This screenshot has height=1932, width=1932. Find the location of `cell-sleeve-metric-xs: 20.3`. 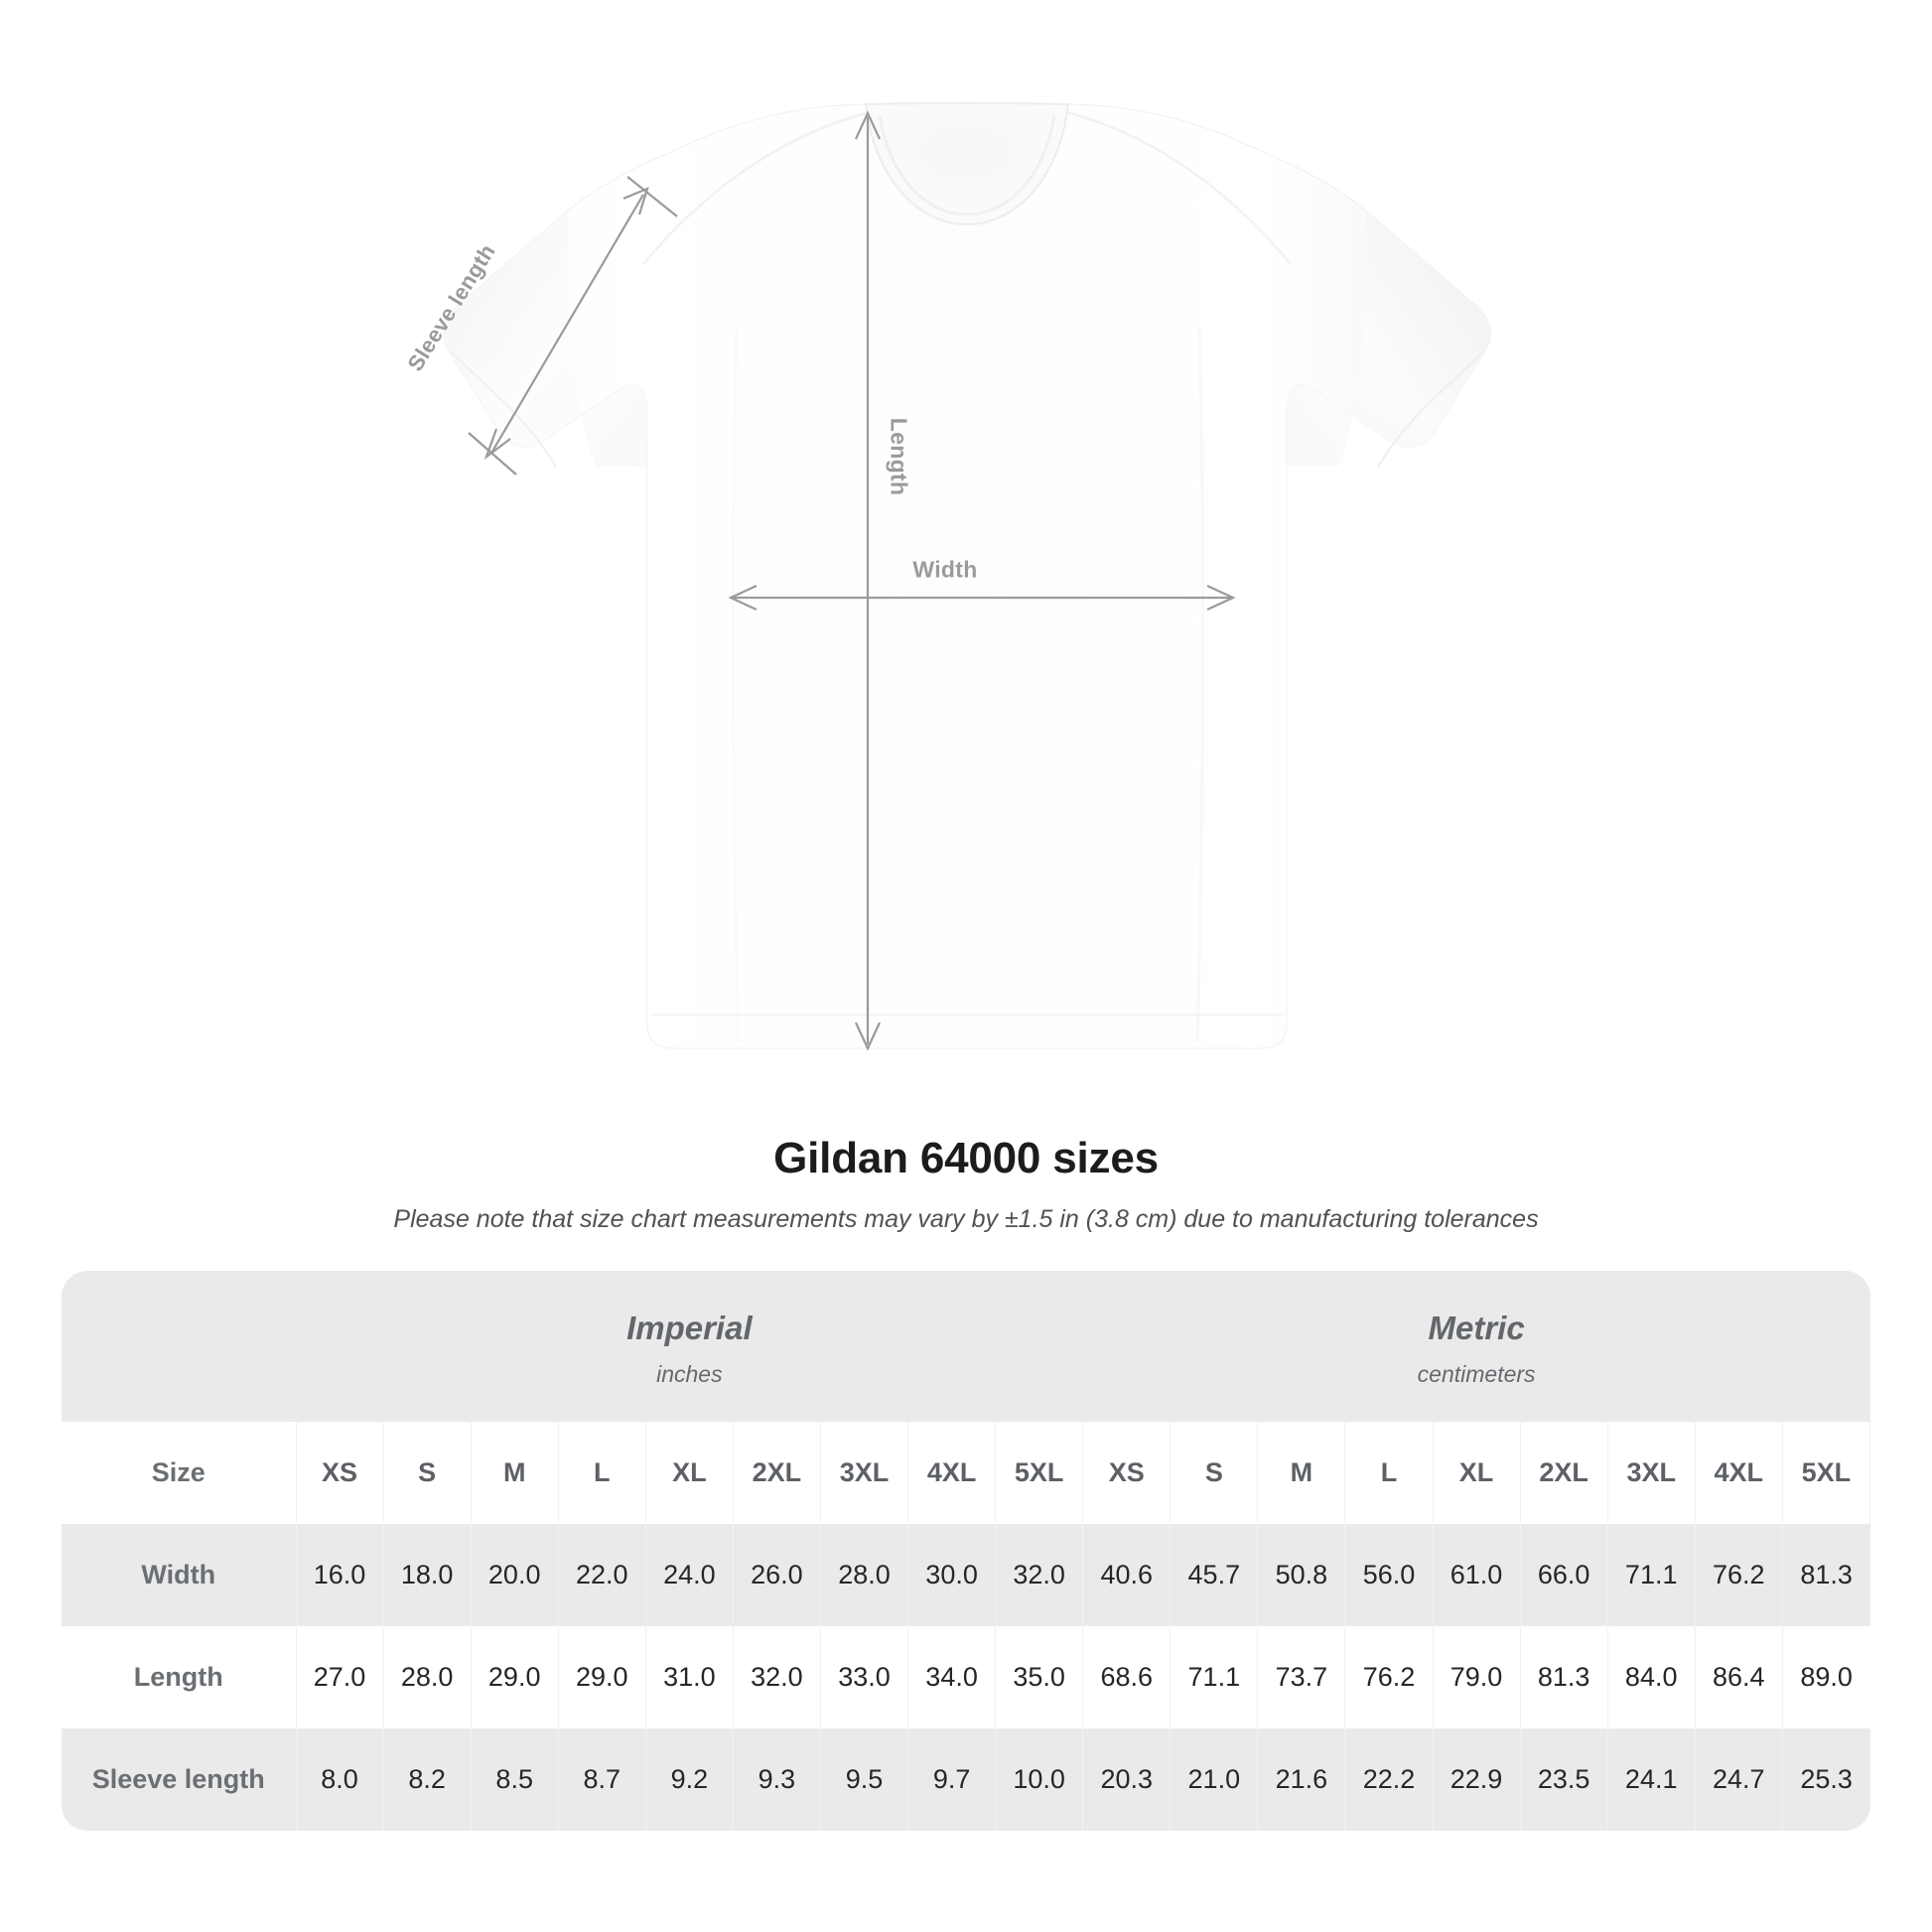

cell-sleeve-metric-xs: 20.3 is located at coordinates (1127, 1779).